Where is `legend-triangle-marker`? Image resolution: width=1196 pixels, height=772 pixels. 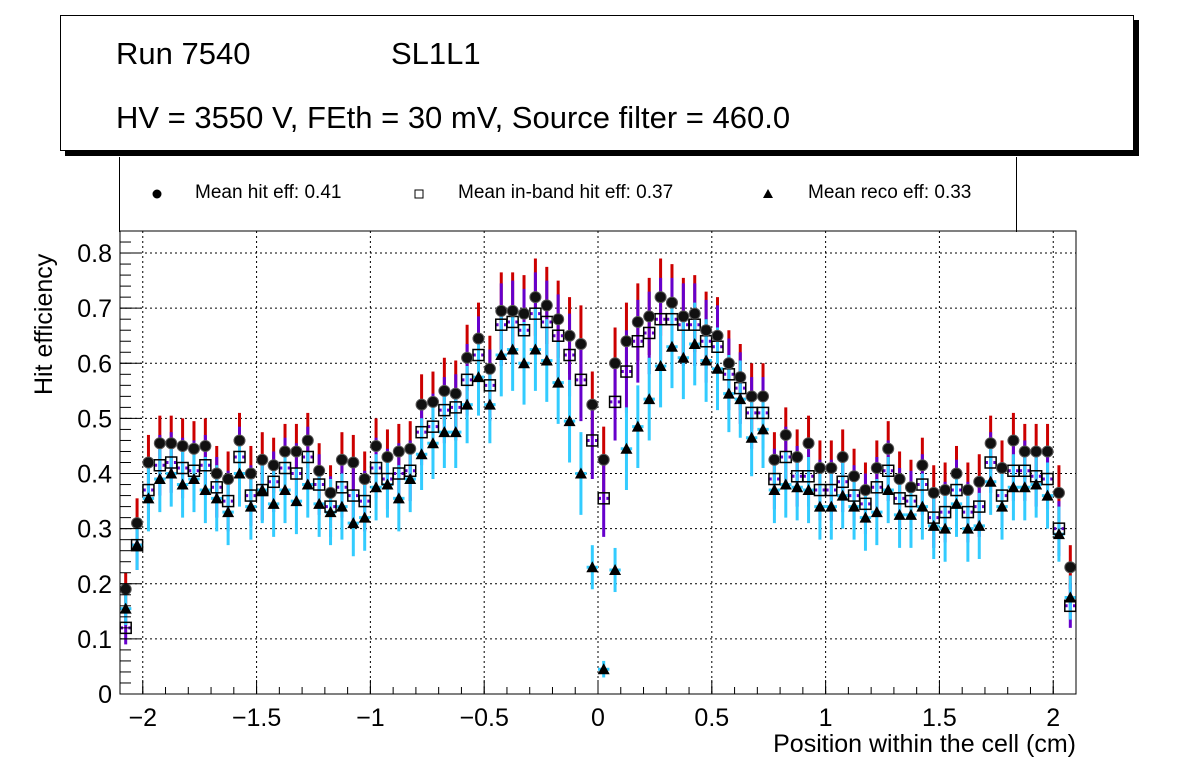
legend-triangle-marker is located at coordinates (768, 193).